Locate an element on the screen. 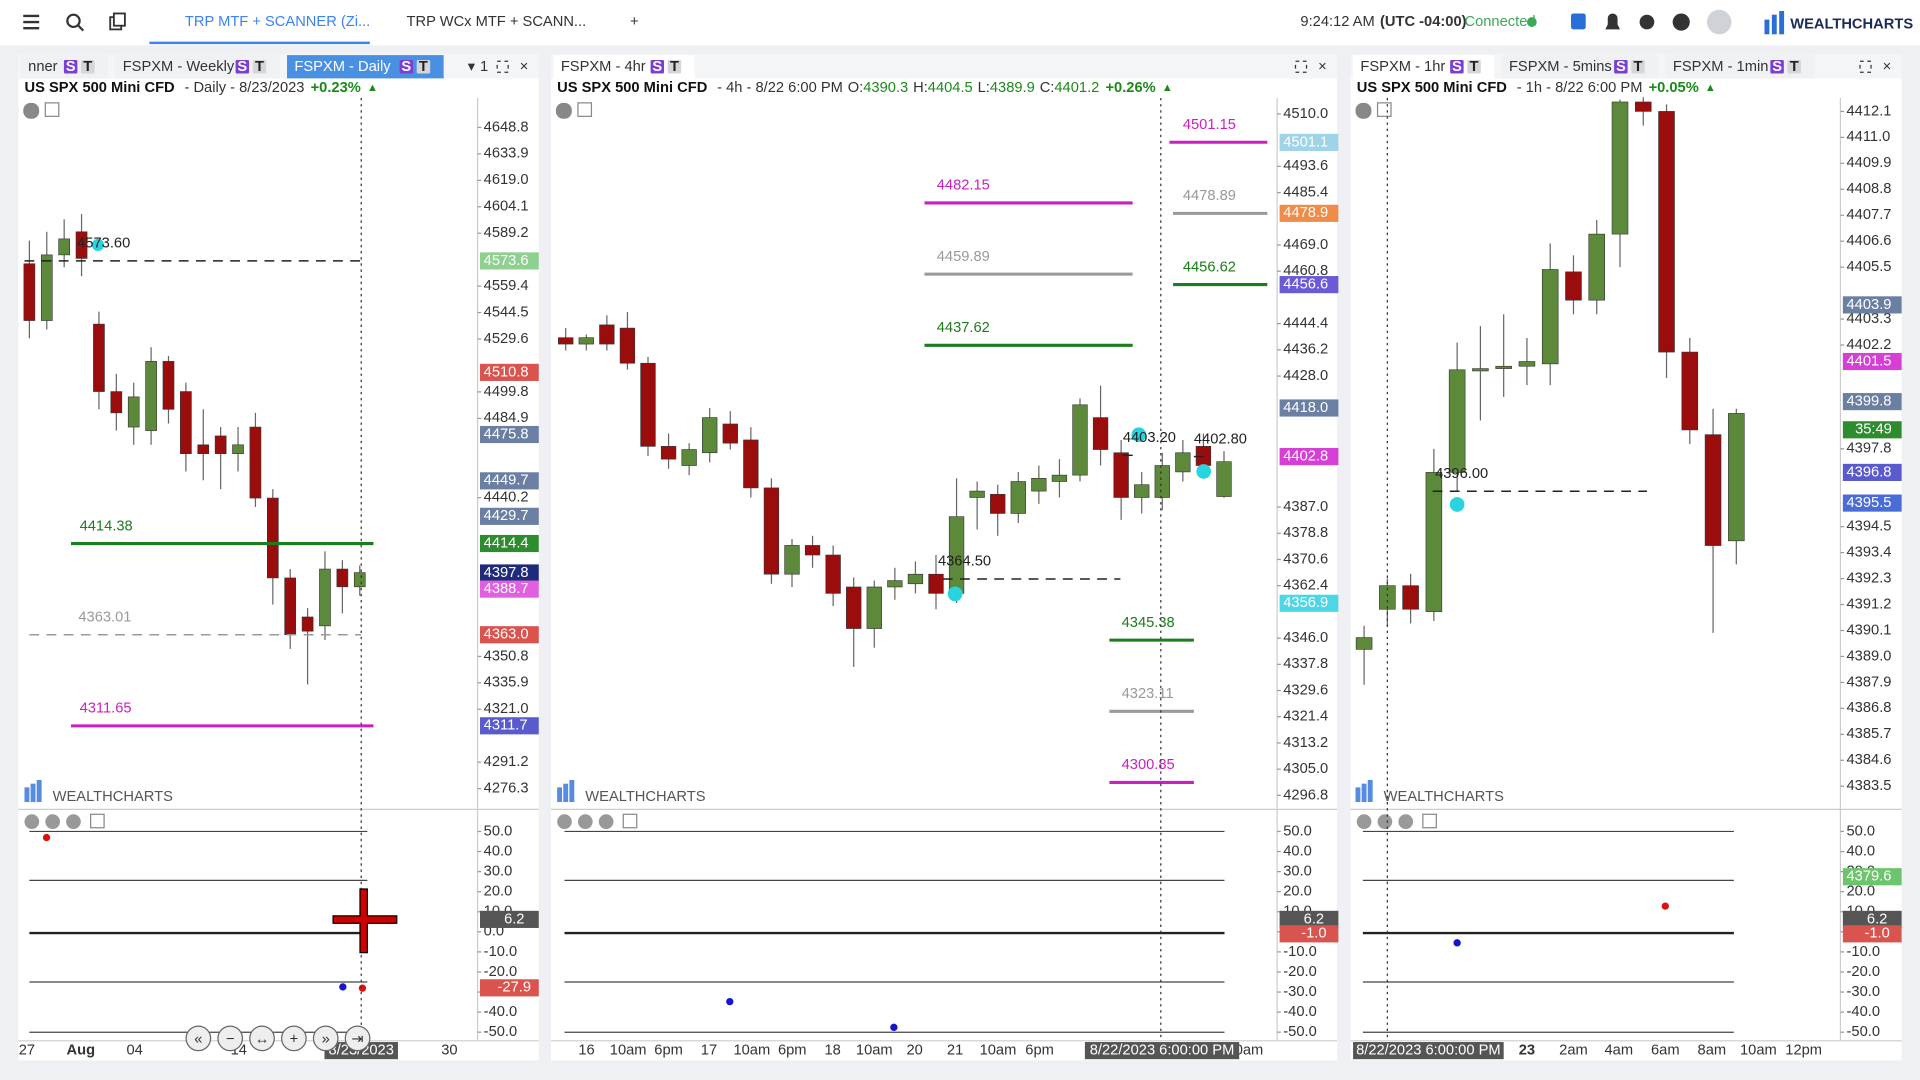 Image resolution: width=1920 pixels, height=1080 pixels. osc-tick-label: -20.0 is located at coordinates (500, 972).